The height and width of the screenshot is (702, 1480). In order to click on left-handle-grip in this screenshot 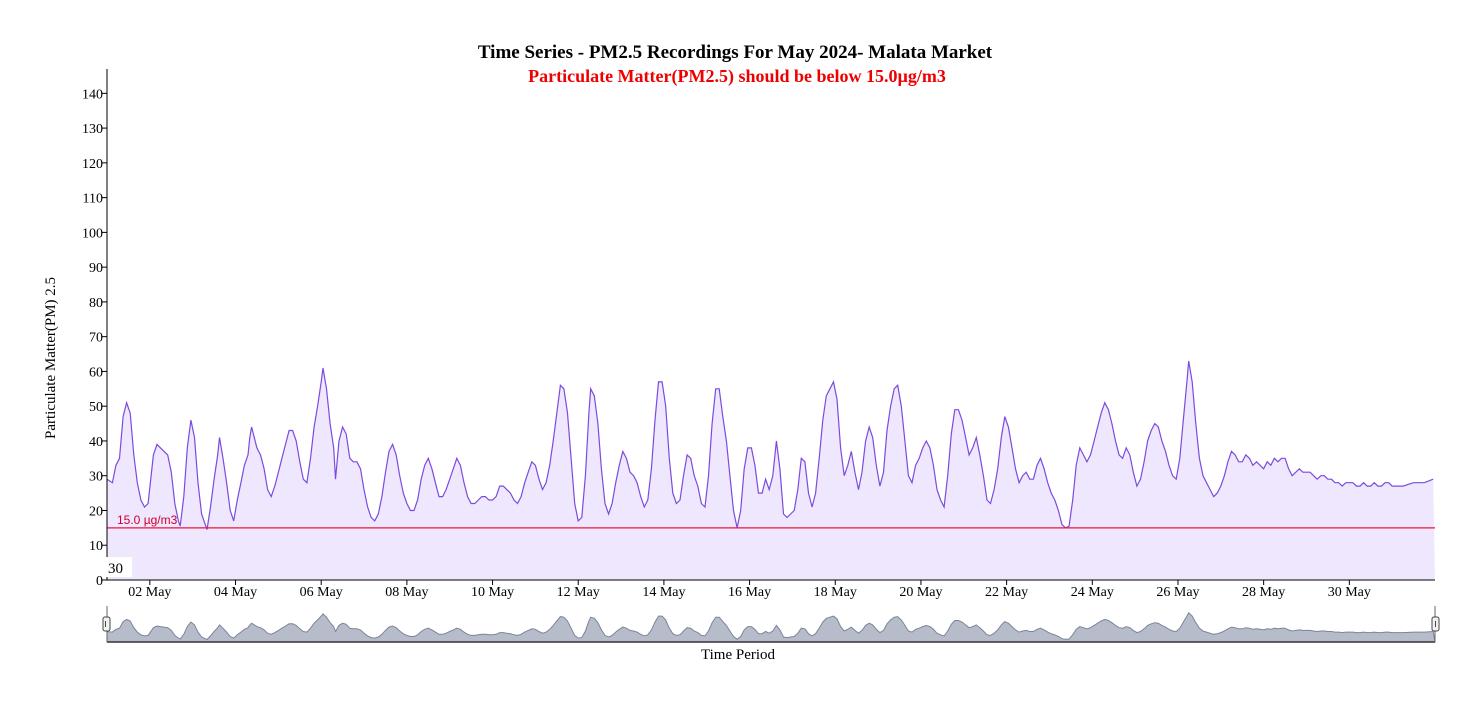, I will do `click(106, 624)`.